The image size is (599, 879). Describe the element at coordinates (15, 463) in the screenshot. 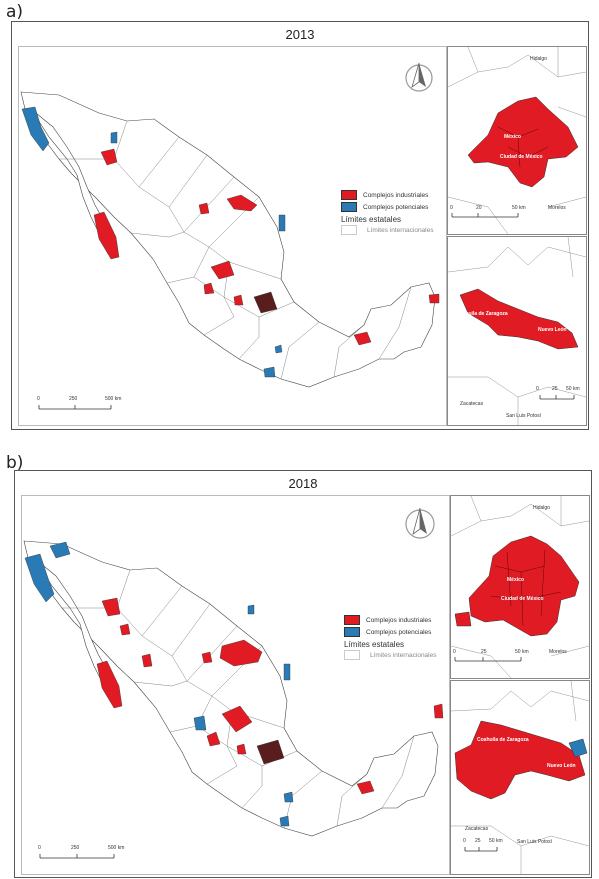

I see `panel-b-letter: b)` at that location.